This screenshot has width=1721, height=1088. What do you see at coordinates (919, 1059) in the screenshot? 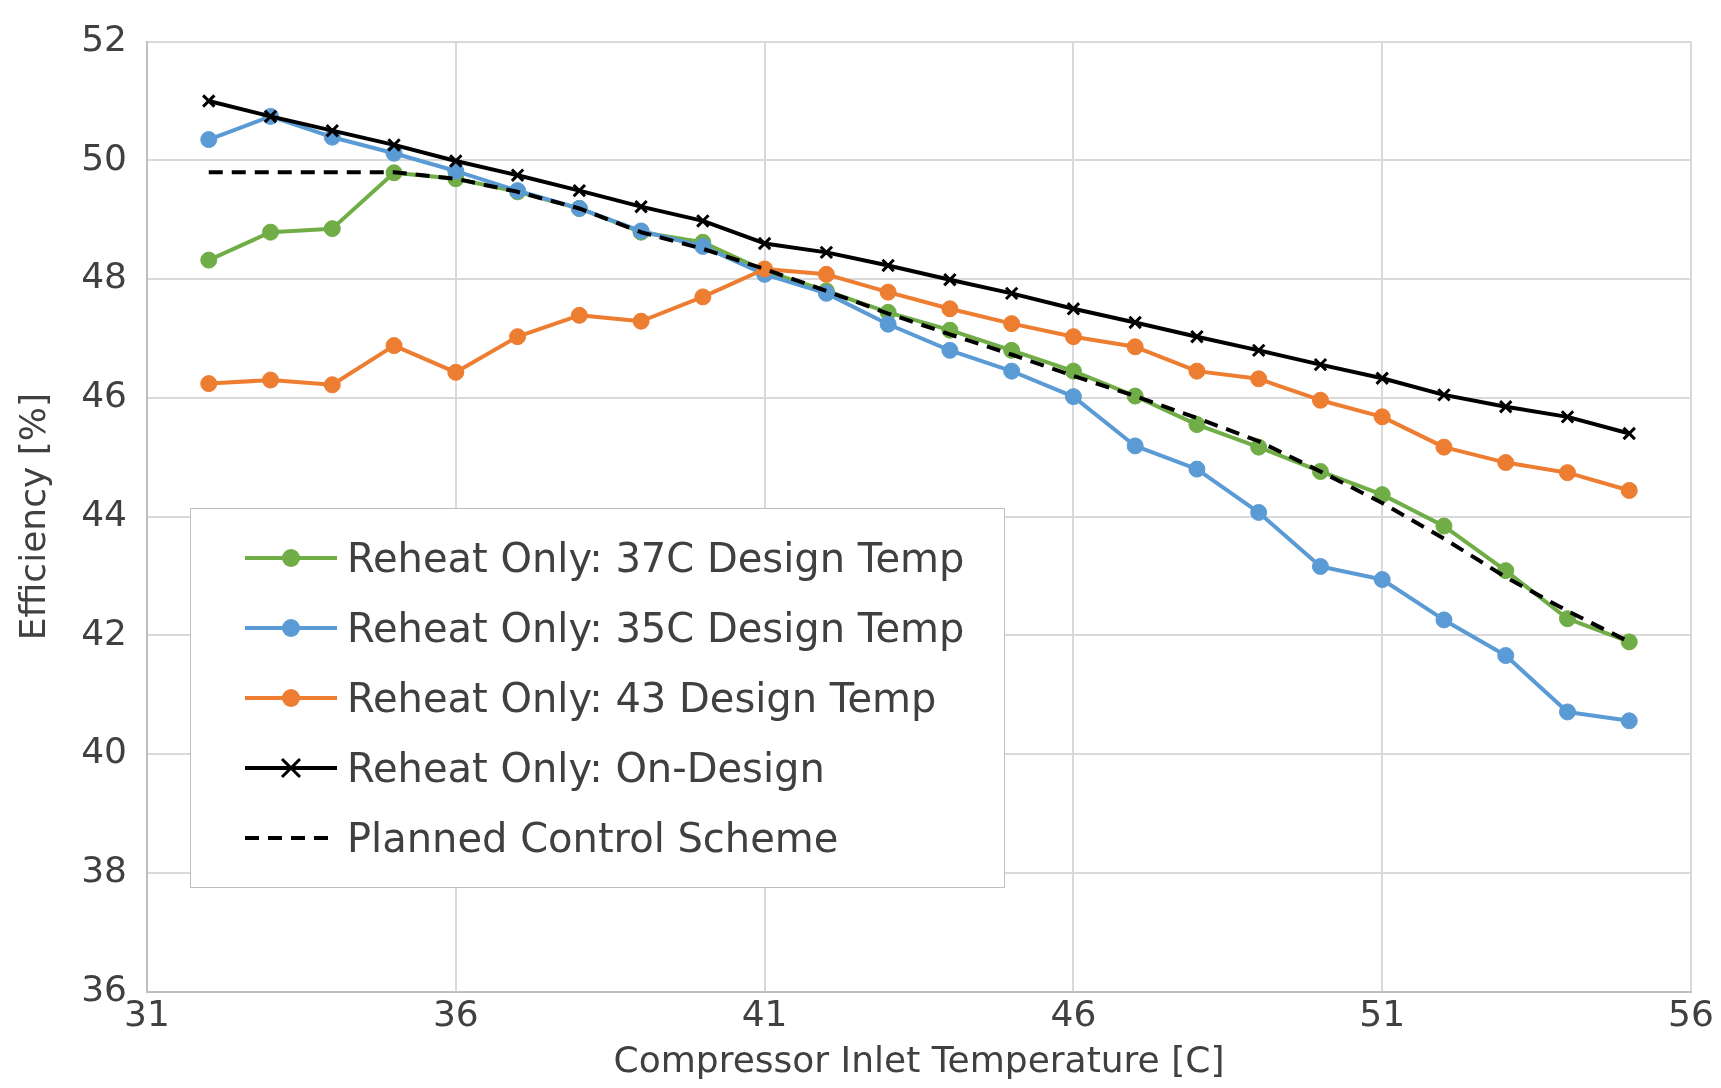
I see `x-axis-title: Compressor Inlet Temperature [C]` at bounding box center [919, 1059].